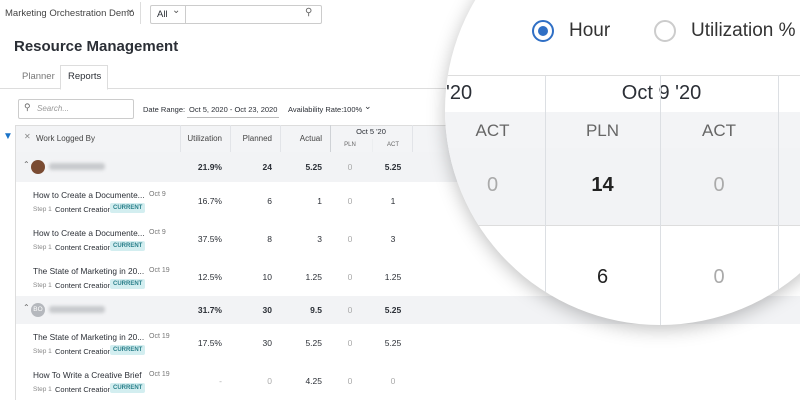 The height and width of the screenshot is (400, 800). I want to click on cell-planned: 6, so click(269, 201).